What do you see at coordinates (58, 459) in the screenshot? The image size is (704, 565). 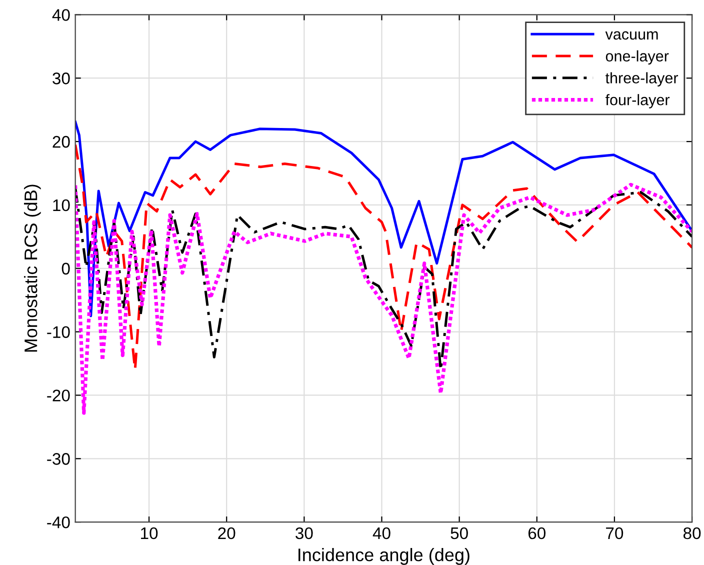 I see `y-tick-label: -30` at bounding box center [58, 459].